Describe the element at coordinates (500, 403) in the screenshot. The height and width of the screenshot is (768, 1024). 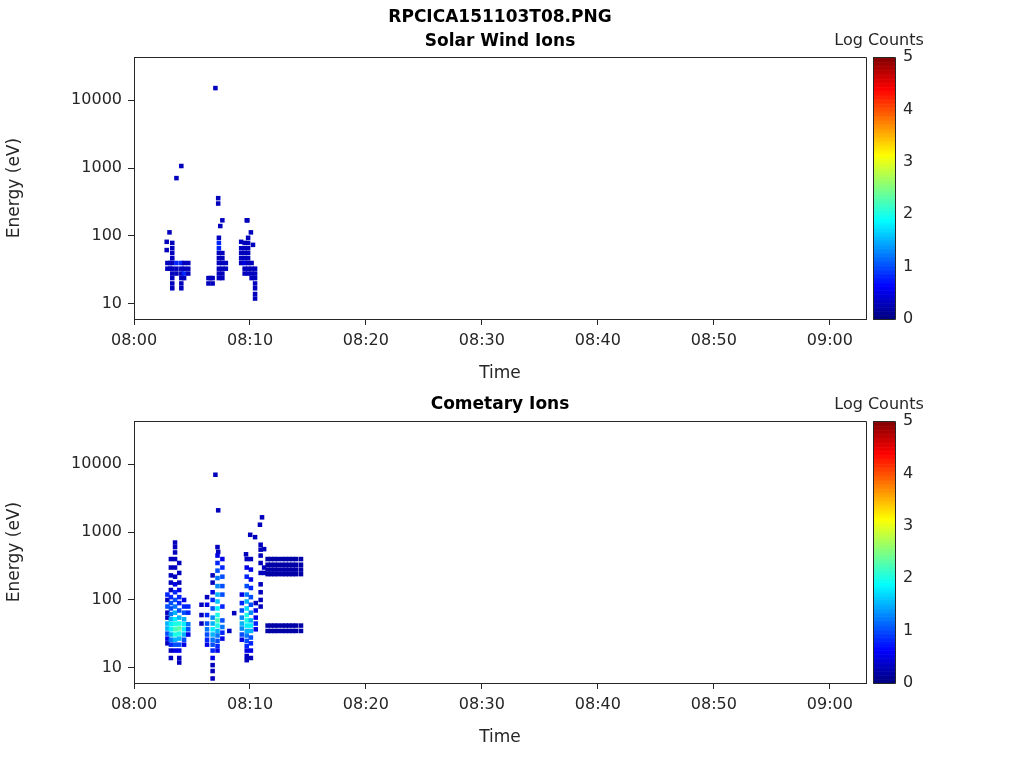
I see `chart-title: Cometary Ions` at that location.